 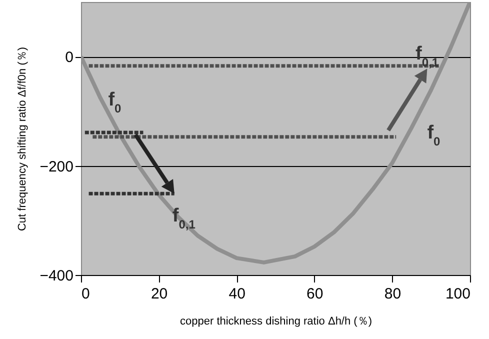 What do you see at coordinates (86, 294) in the screenshot?
I see `x-tick-label: 0` at bounding box center [86, 294].